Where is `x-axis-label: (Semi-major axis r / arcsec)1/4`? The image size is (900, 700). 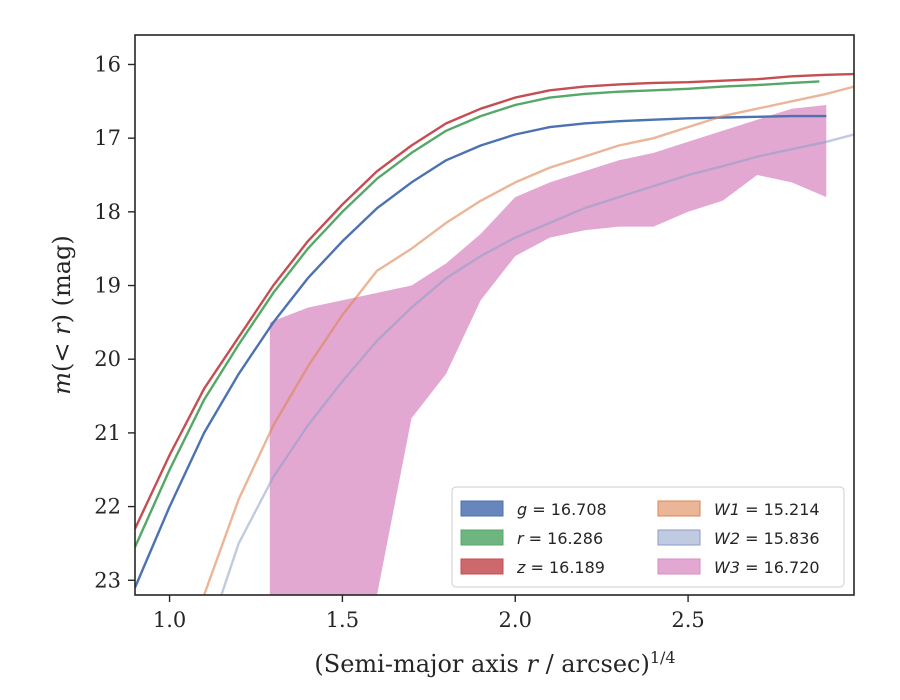
x-axis-label: (Semi-major axis r / arcsec)1/4 is located at coordinates (494, 663).